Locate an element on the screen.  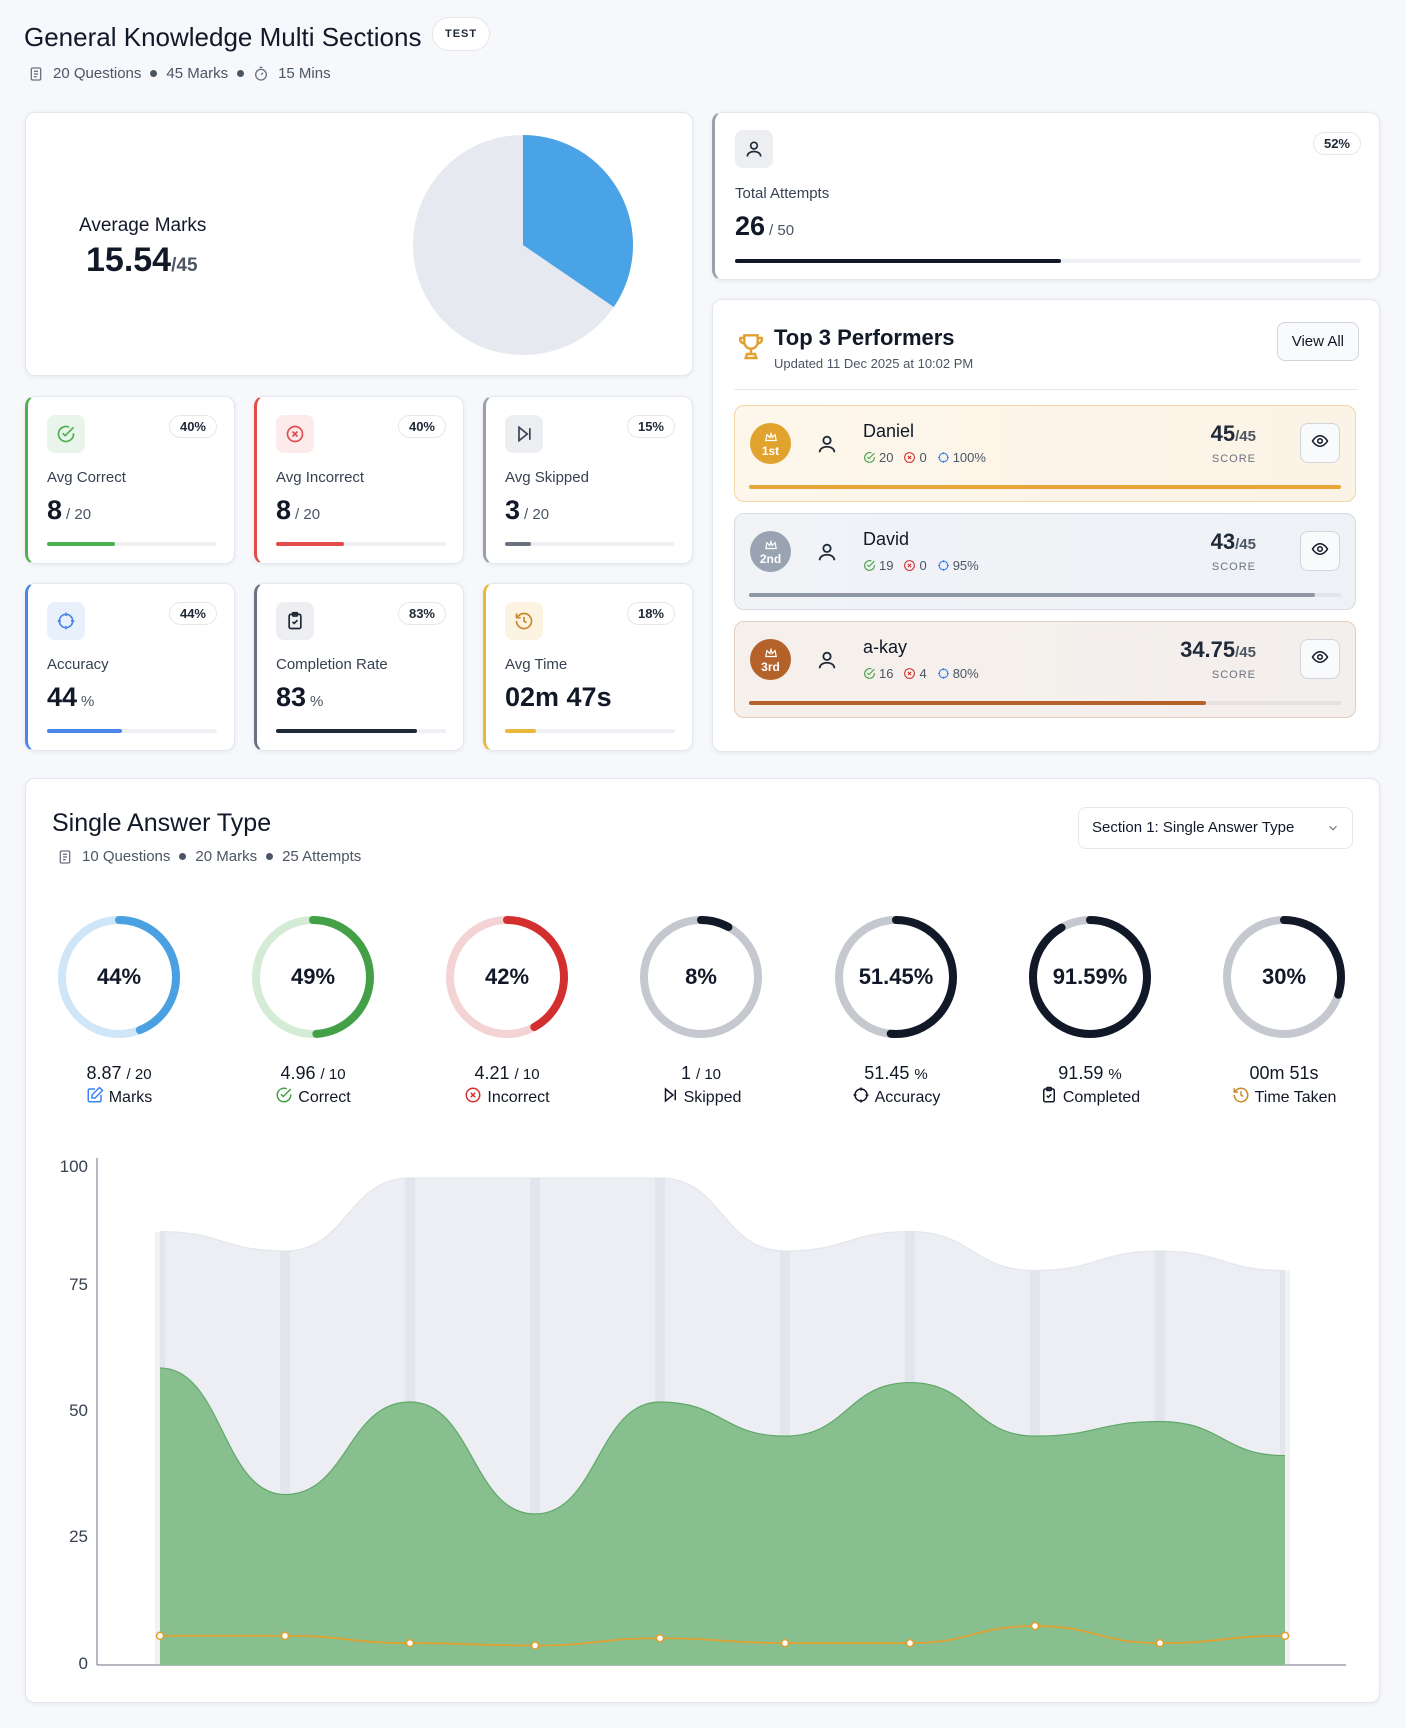
performer-score: 34.75/45 is located at coordinates (1218, 649).